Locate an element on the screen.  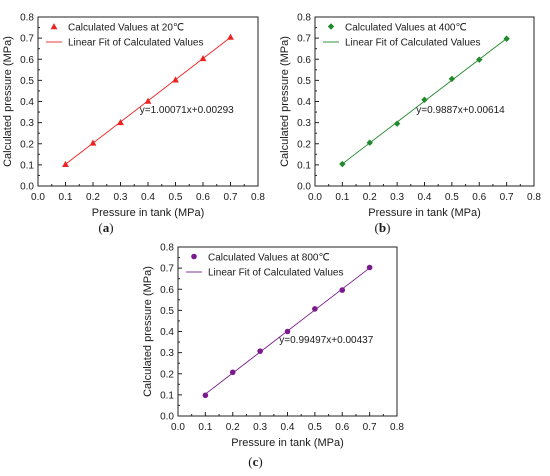
panel-caption: (b) is located at coordinates (383, 227).